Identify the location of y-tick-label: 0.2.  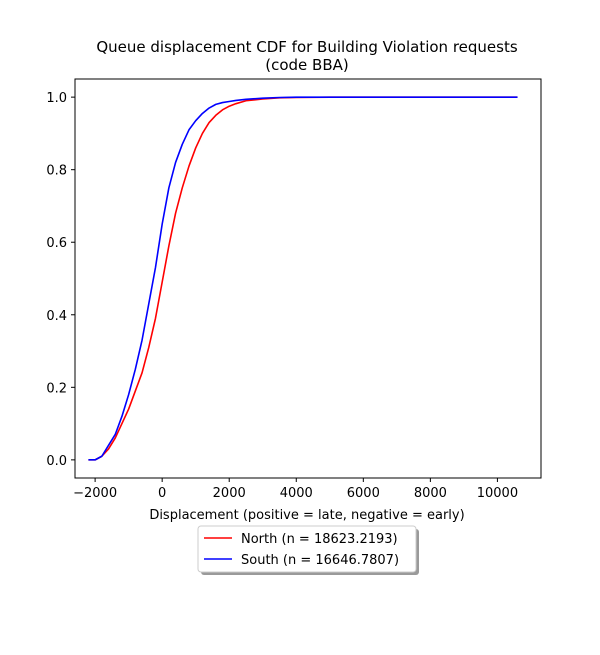
(56, 388).